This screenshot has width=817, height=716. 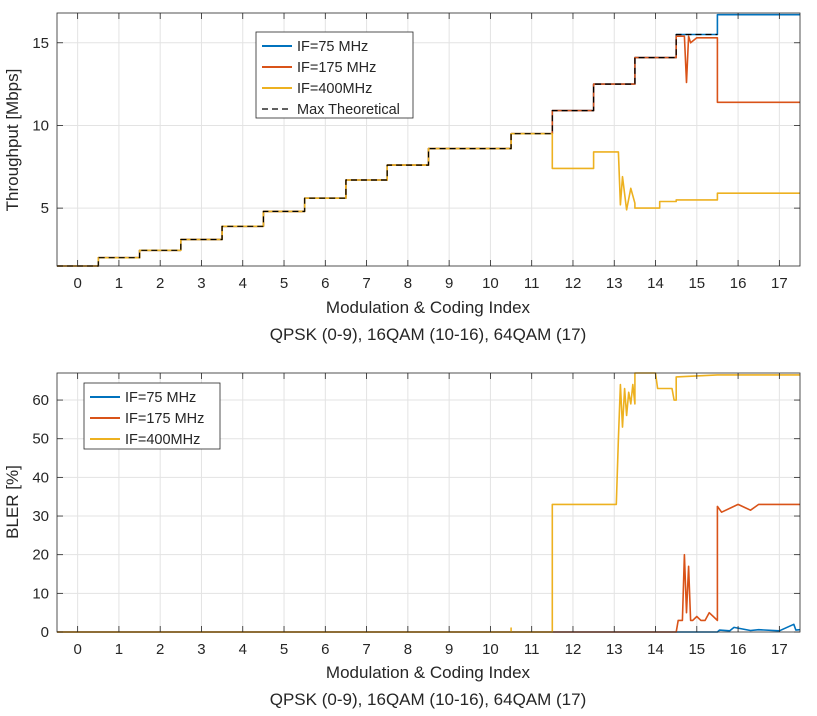 What do you see at coordinates (573, 649) in the screenshot?
I see `bler-x-tick-label: 12` at bounding box center [573, 649].